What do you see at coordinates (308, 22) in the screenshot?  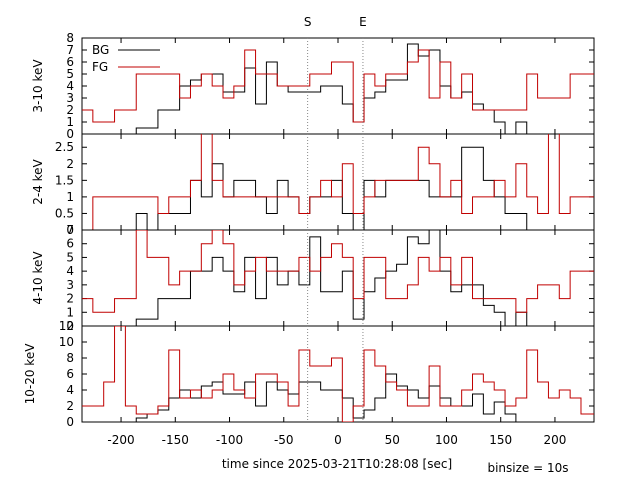 I see `marker-label-s: S` at bounding box center [308, 22].